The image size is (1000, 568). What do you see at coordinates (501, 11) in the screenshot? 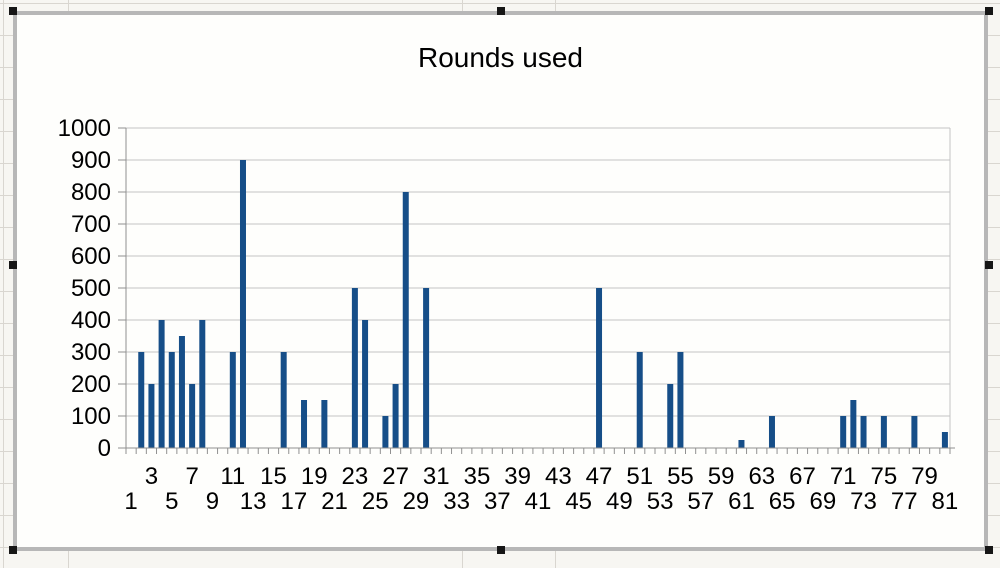
I see `selection-handle-top-middle` at bounding box center [501, 11].